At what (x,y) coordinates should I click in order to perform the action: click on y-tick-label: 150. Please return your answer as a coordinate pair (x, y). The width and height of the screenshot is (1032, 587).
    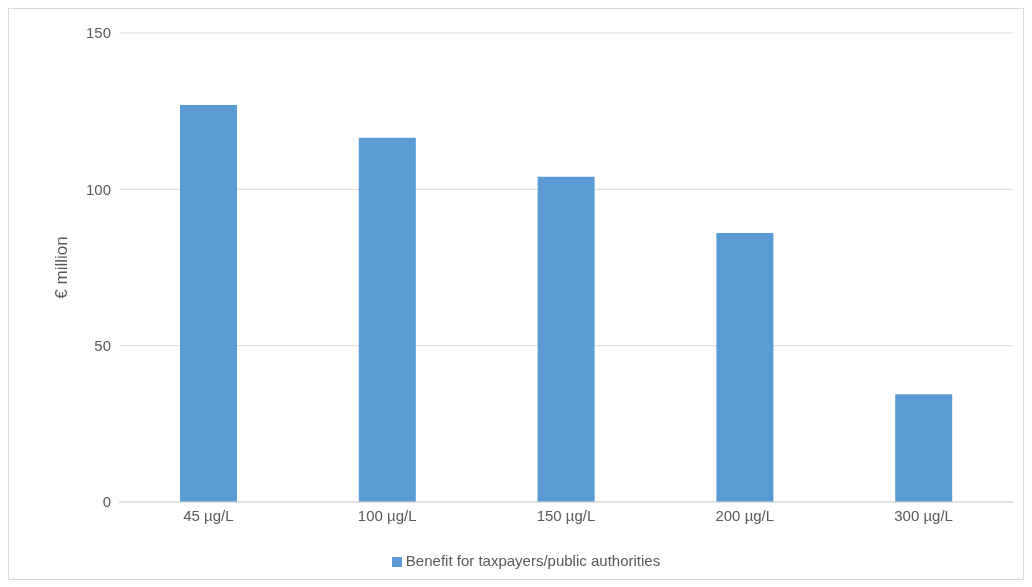
    Looking at the image, I should click on (98, 33).